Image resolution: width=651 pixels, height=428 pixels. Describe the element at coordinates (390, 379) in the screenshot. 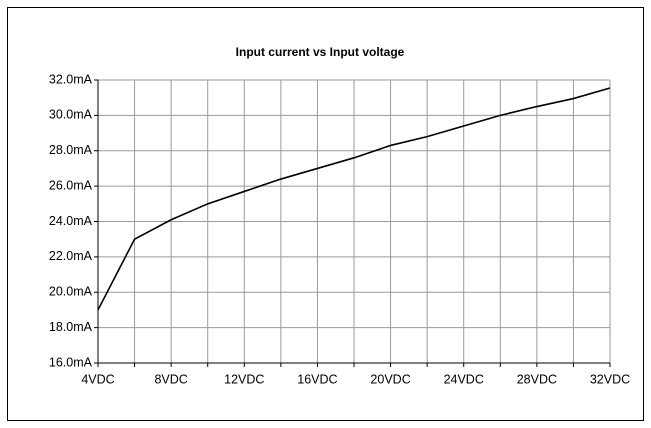

I see `x-tick-label: 20VDC` at that location.